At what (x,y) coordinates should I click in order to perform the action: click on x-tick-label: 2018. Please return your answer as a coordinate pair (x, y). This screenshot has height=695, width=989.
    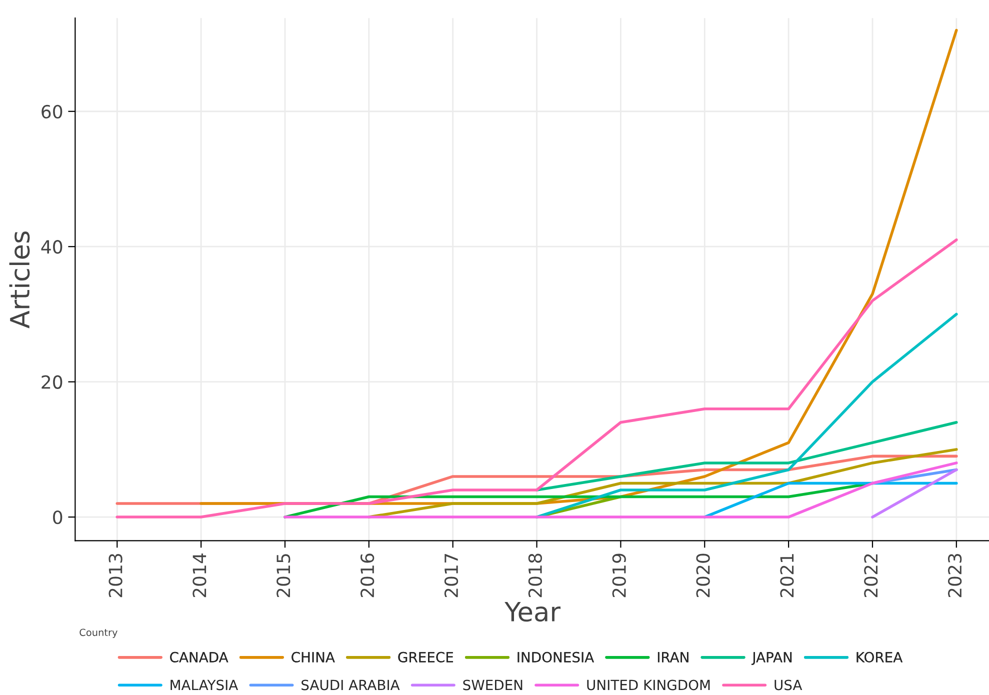
    Looking at the image, I should click on (535, 576).